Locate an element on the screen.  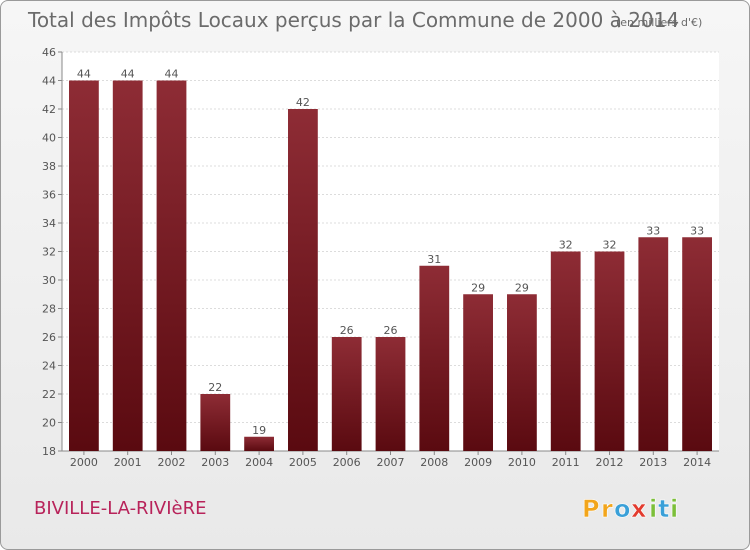
x-tick-label: 2014 is located at coordinates (697, 462).